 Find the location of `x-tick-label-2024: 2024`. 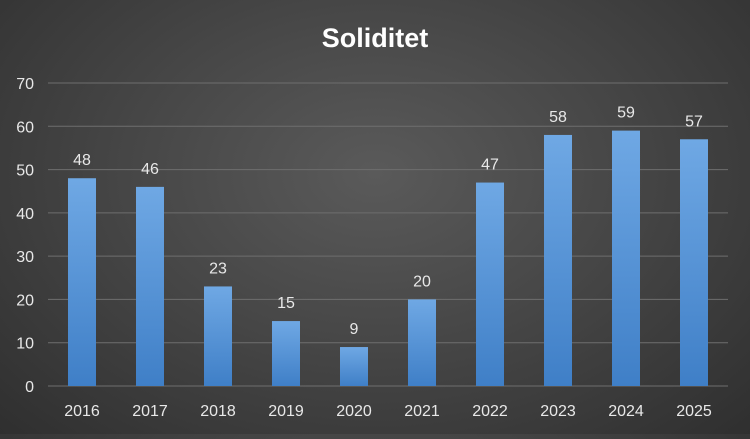

x-tick-label-2024: 2024 is located at coordinates (626, 411).